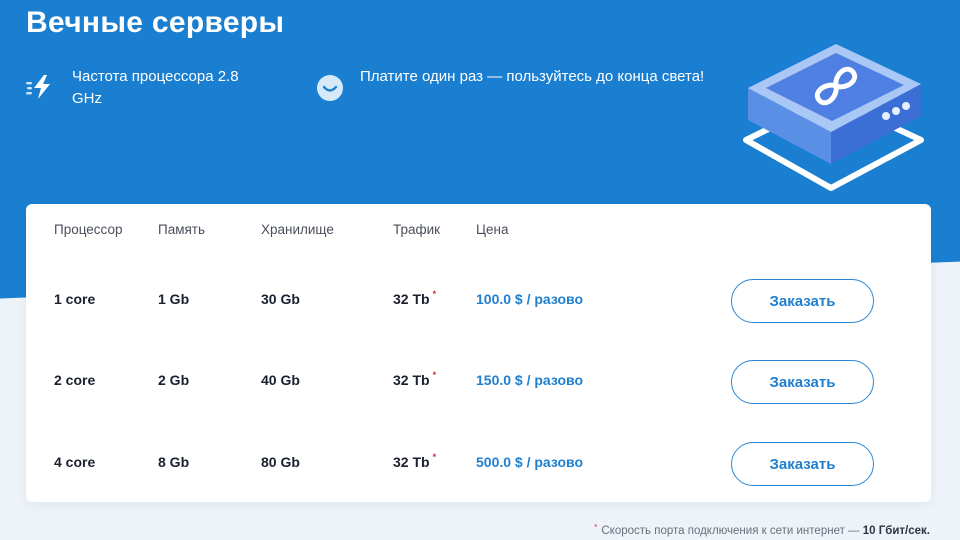  I want to click on memory-value: 1 Gb, so click(174, 299).